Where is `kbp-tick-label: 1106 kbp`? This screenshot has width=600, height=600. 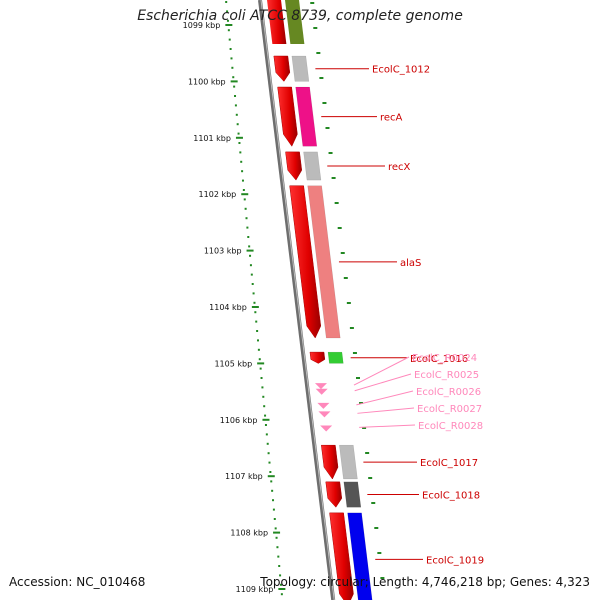
kbp-tick-label: 1106 kbp is located at coordinates (239, 420).